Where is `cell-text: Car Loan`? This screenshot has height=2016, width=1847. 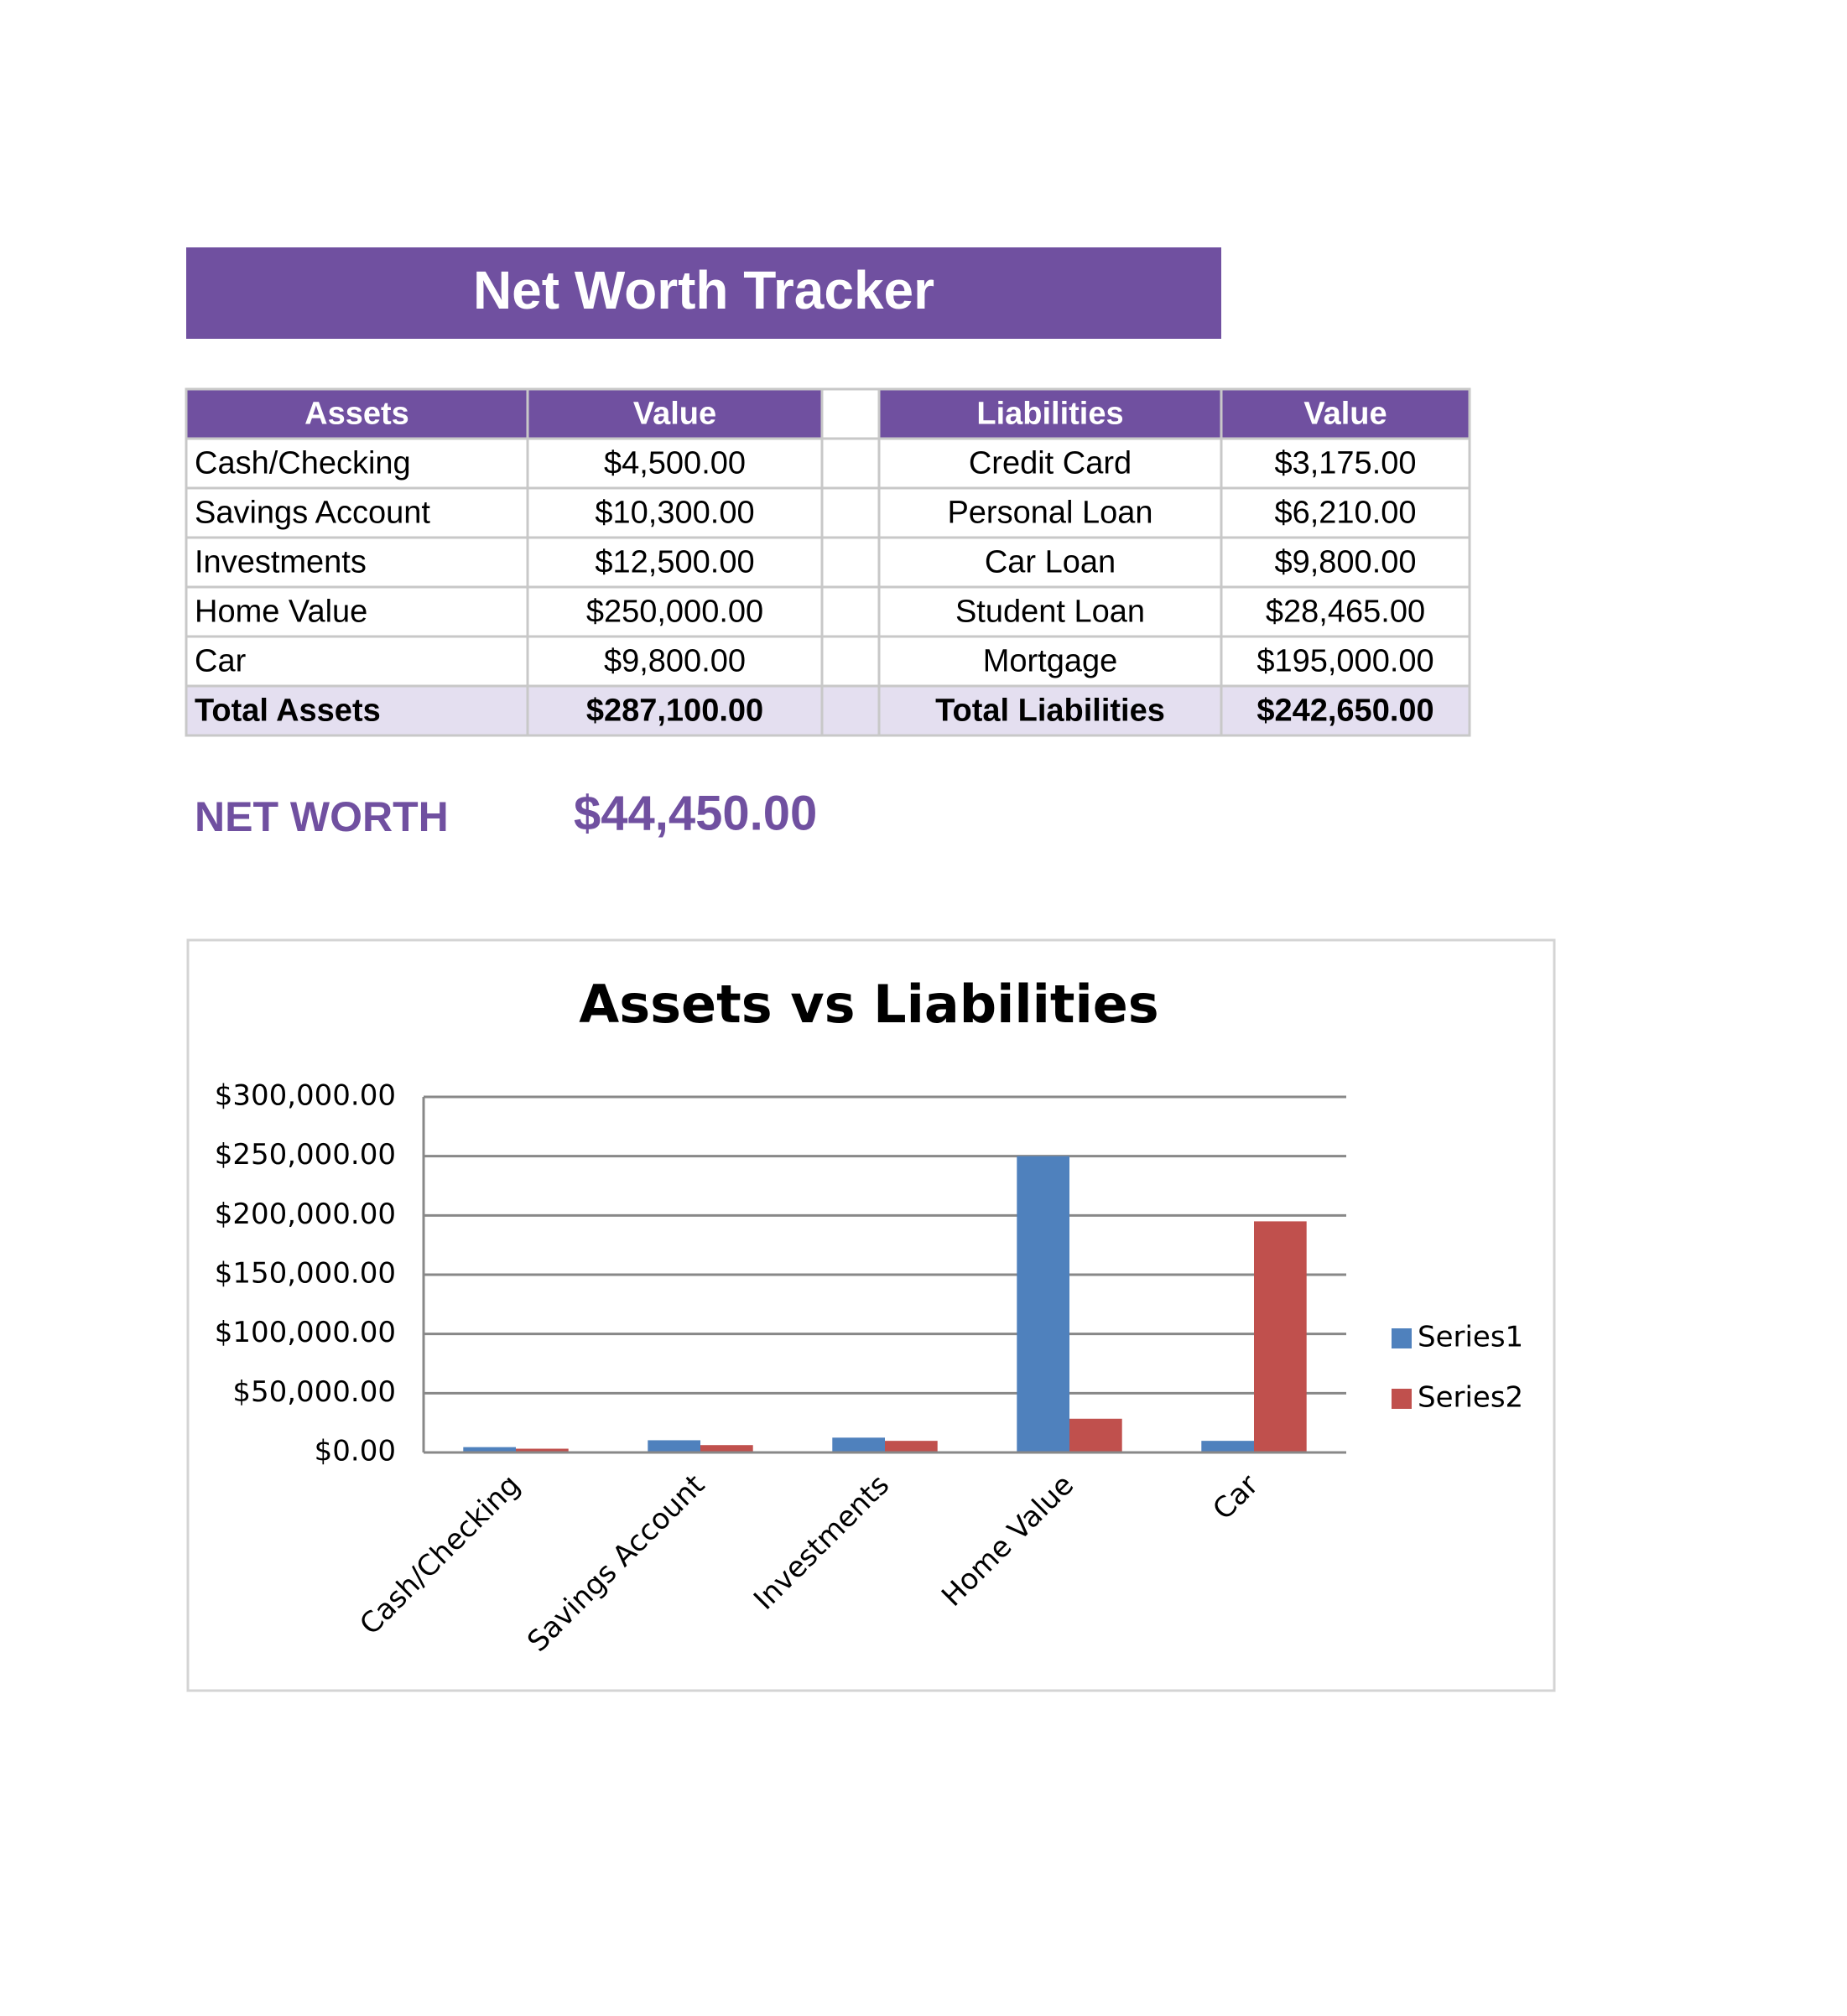 cell-text: Car Loan is located at coordinates (1050, 562).